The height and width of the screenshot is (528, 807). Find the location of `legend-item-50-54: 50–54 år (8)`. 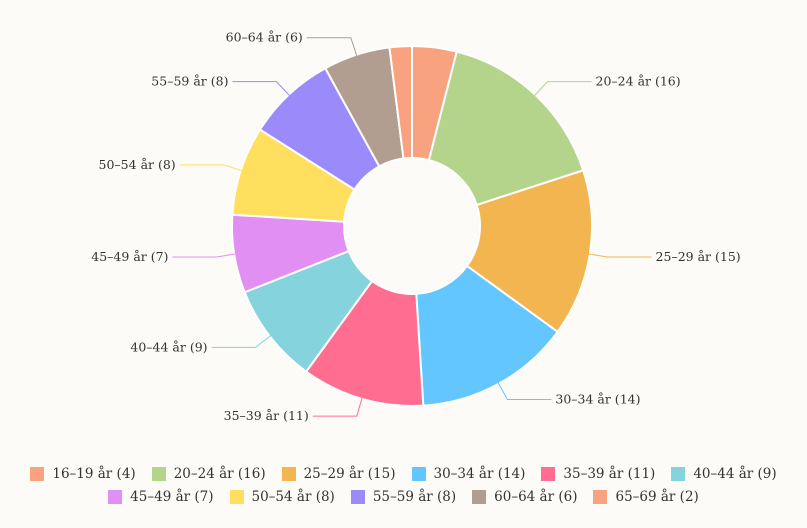

legend-item-50-54: 50–54 år (8) is located at coordinates (282, 497).